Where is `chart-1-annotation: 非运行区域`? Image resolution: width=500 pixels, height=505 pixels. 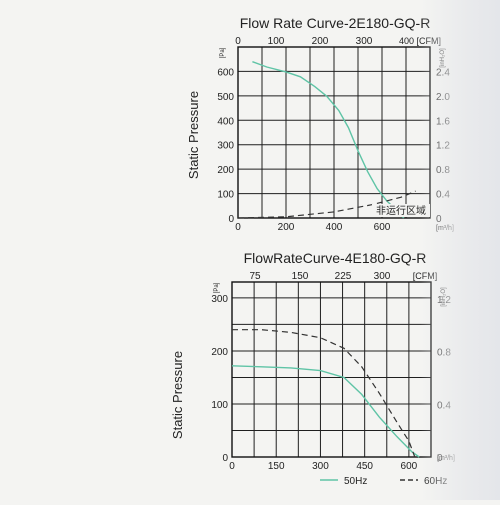 chart-1-annotation: 非运行区域 is located at coordinates (401, 210).